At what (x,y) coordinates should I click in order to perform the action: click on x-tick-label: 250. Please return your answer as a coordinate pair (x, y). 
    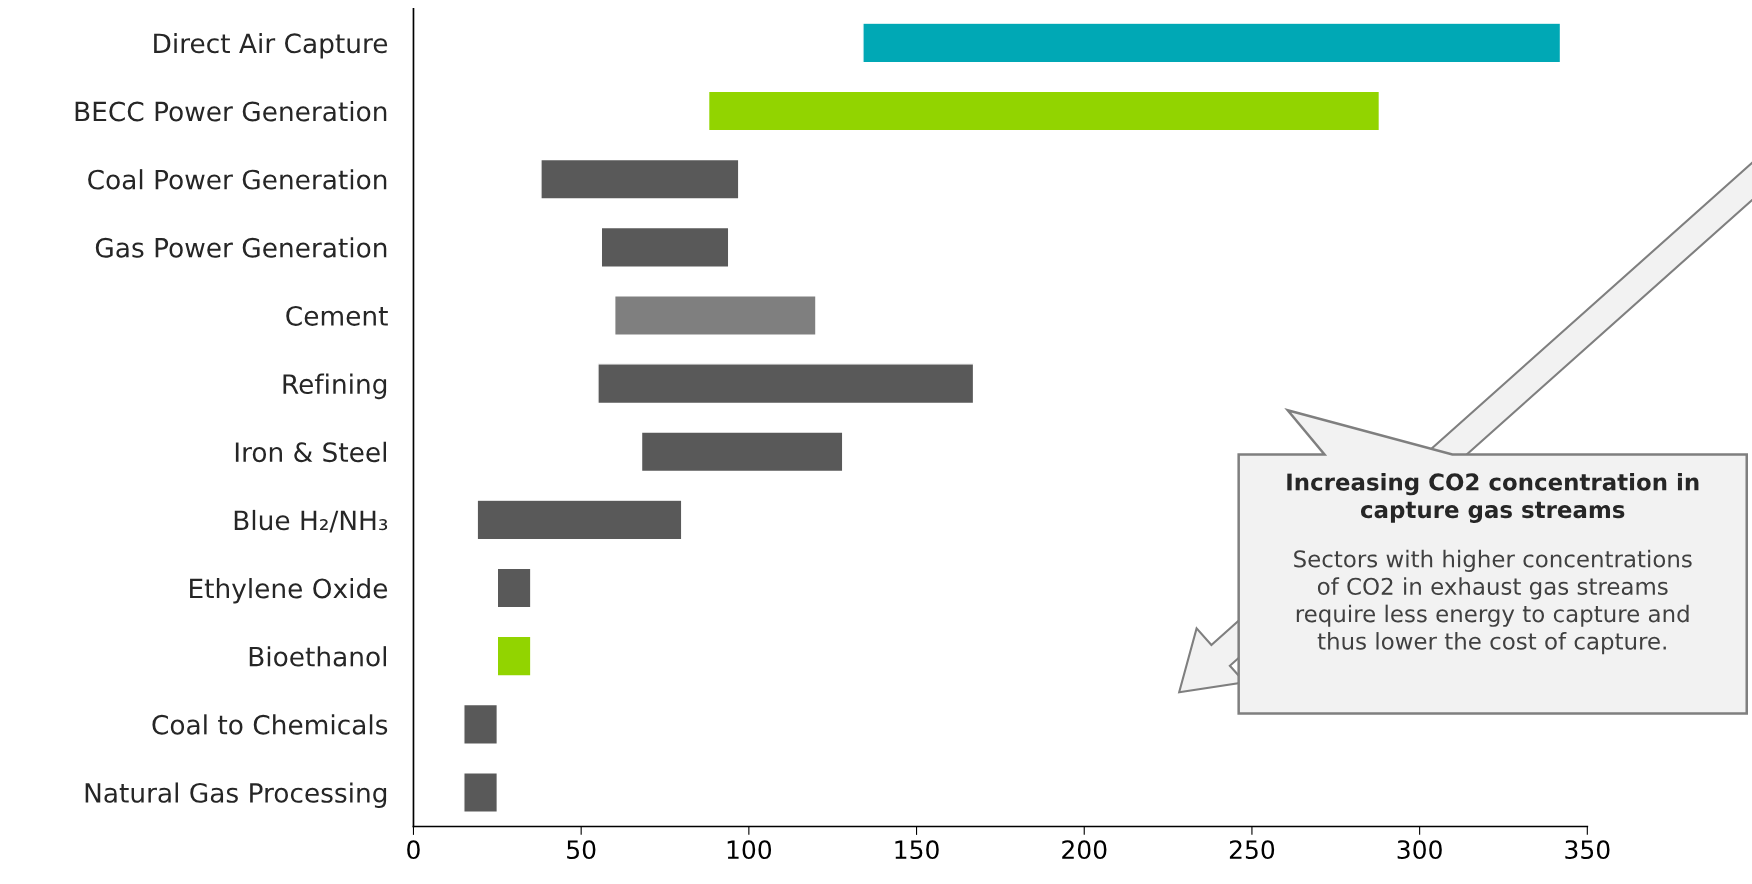
    Looking at the image, I should click on (1252, 850).